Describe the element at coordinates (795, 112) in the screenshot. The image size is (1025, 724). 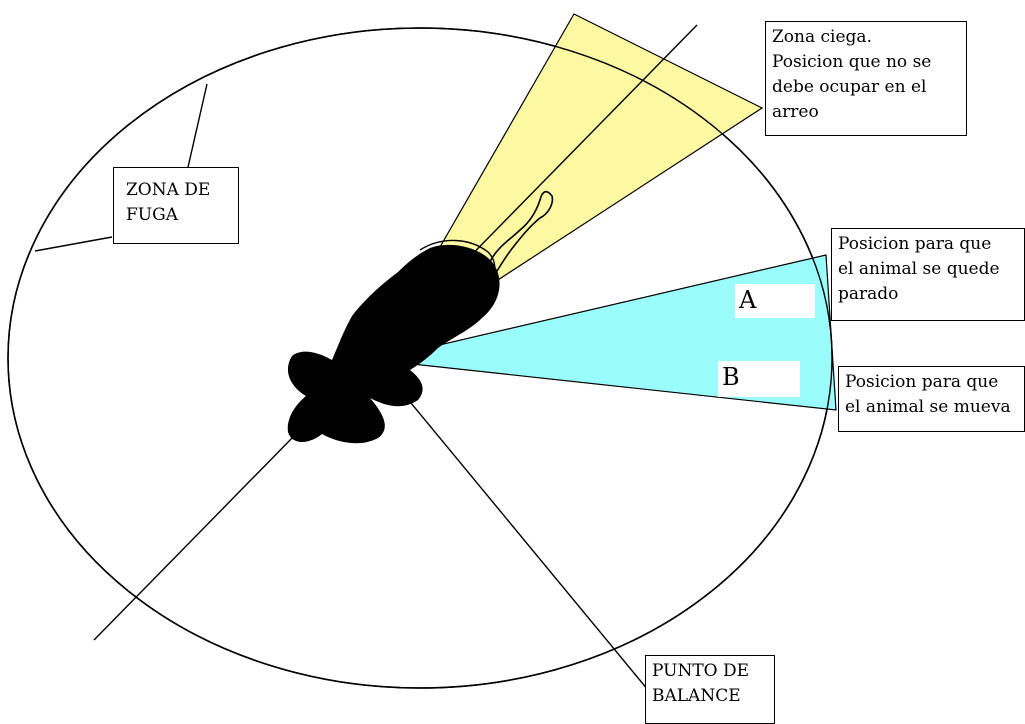
I see `blind-zone-label-line-4: arreo` at that location.